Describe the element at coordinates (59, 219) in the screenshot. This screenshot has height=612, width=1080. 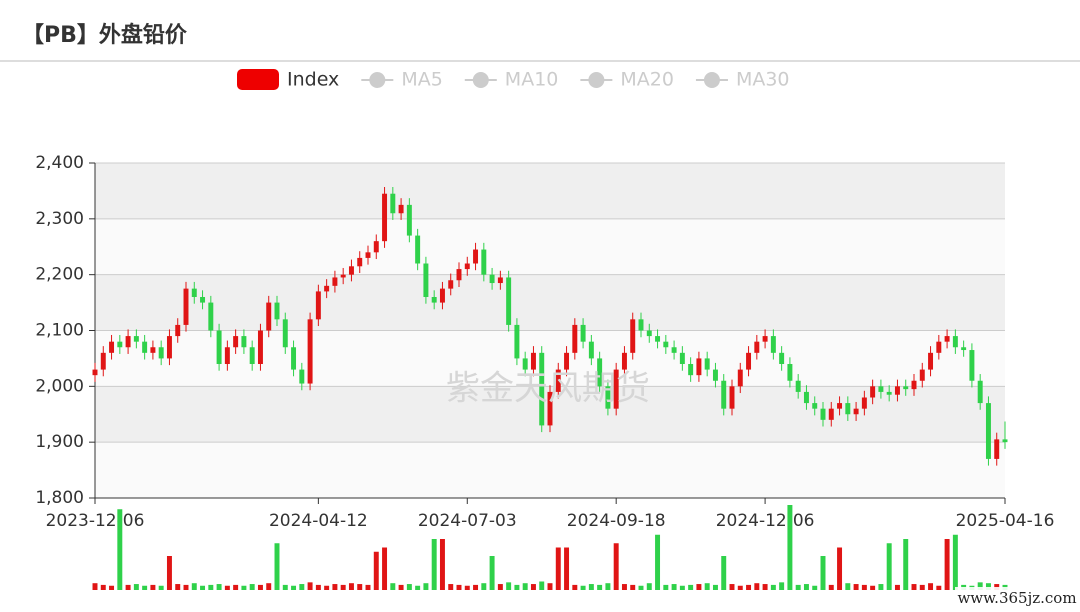
I see `y-tick-label: 2,300` at that location.